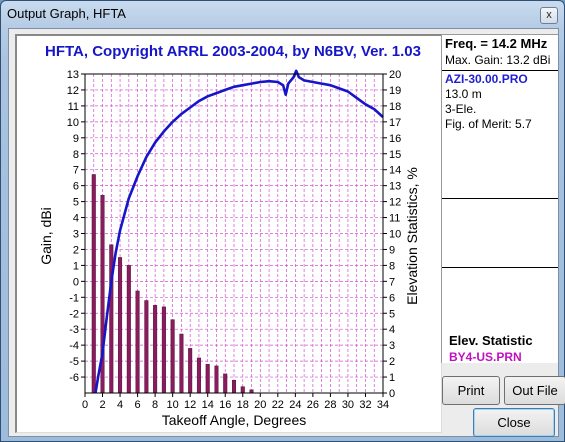  Describe the element at coordinates (498, 60) in the screenshot. I see `max-gain-label: Max. Gain: 13.2 dBi` at that location.